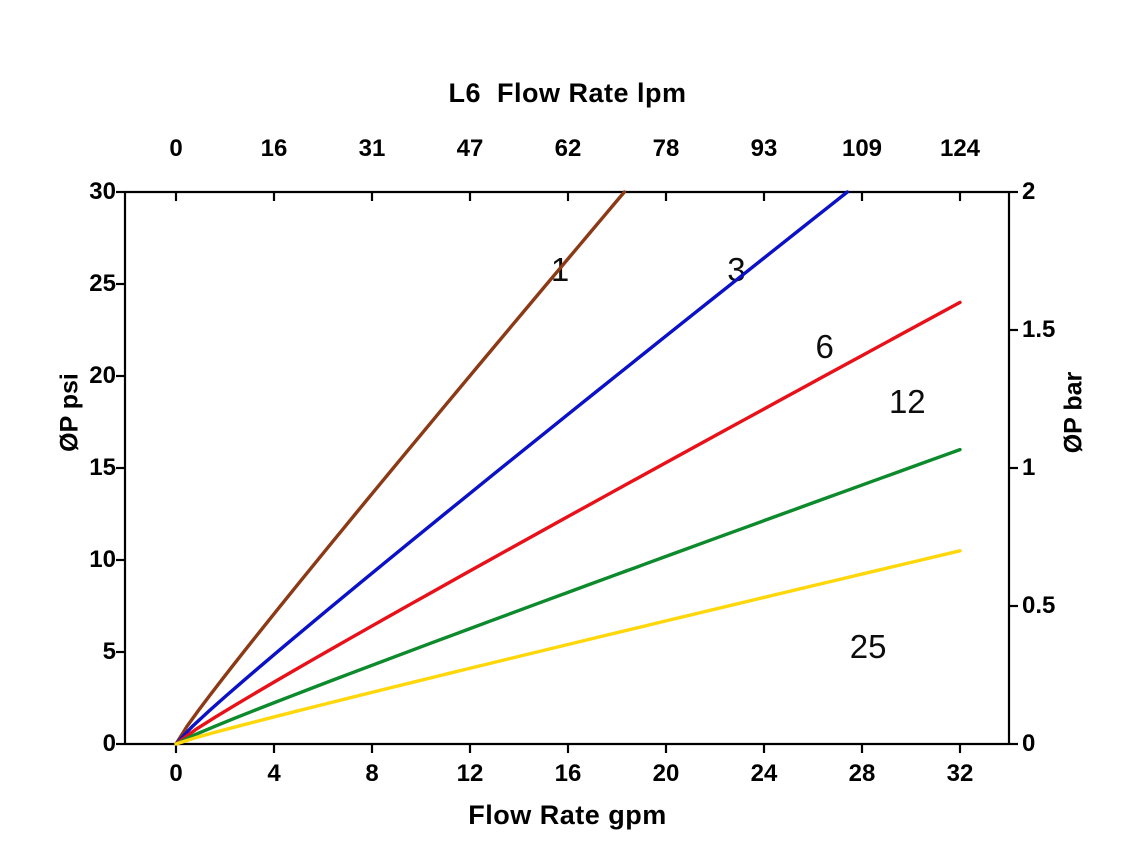 This screenshot has height=858, width=1144. Describe the element at coordinates (567, 815) in the screenshot. I see `bottom-axis-title: Flow Rate gpm` at that location.